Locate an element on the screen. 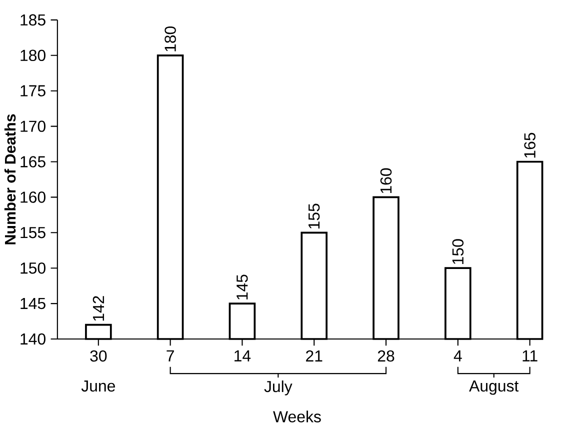  y-tick-label: 140 is located at coordinates (33, 339).